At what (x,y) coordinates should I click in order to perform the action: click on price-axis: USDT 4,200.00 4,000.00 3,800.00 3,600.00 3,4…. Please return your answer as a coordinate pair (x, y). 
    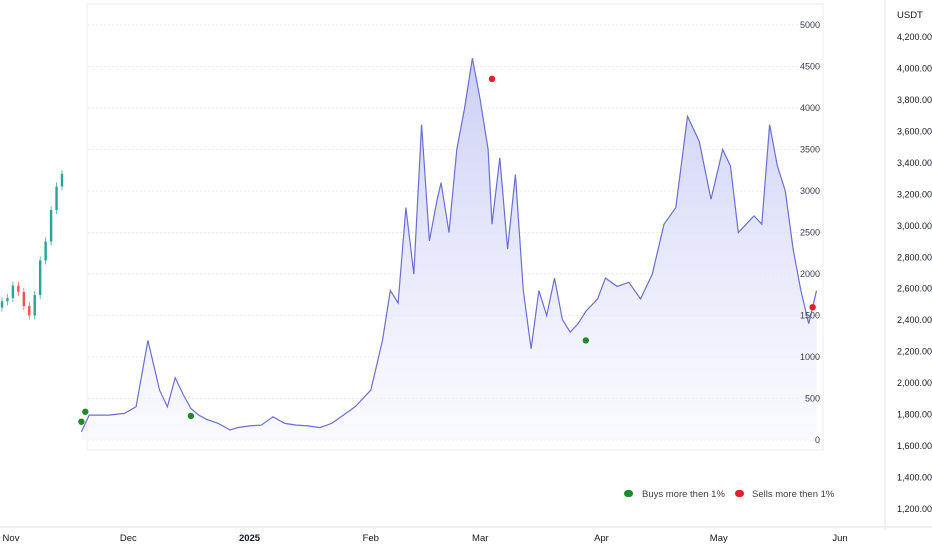
    Looking at the image, I should click on (908, 265).